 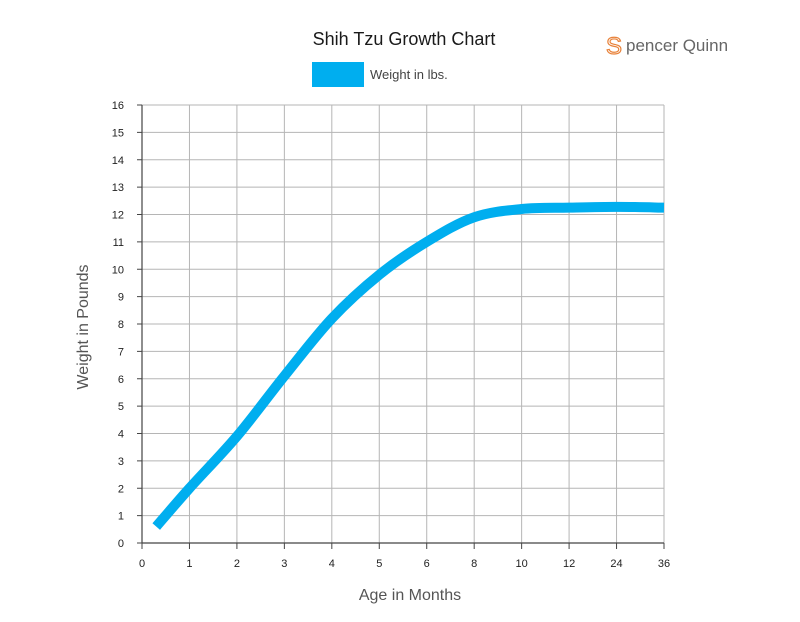 What do you see at coordinates (404, 39) in the screenshot?
I see `chart-title: Shih Tzu Growth Chart` at bounding box center [404, 39].